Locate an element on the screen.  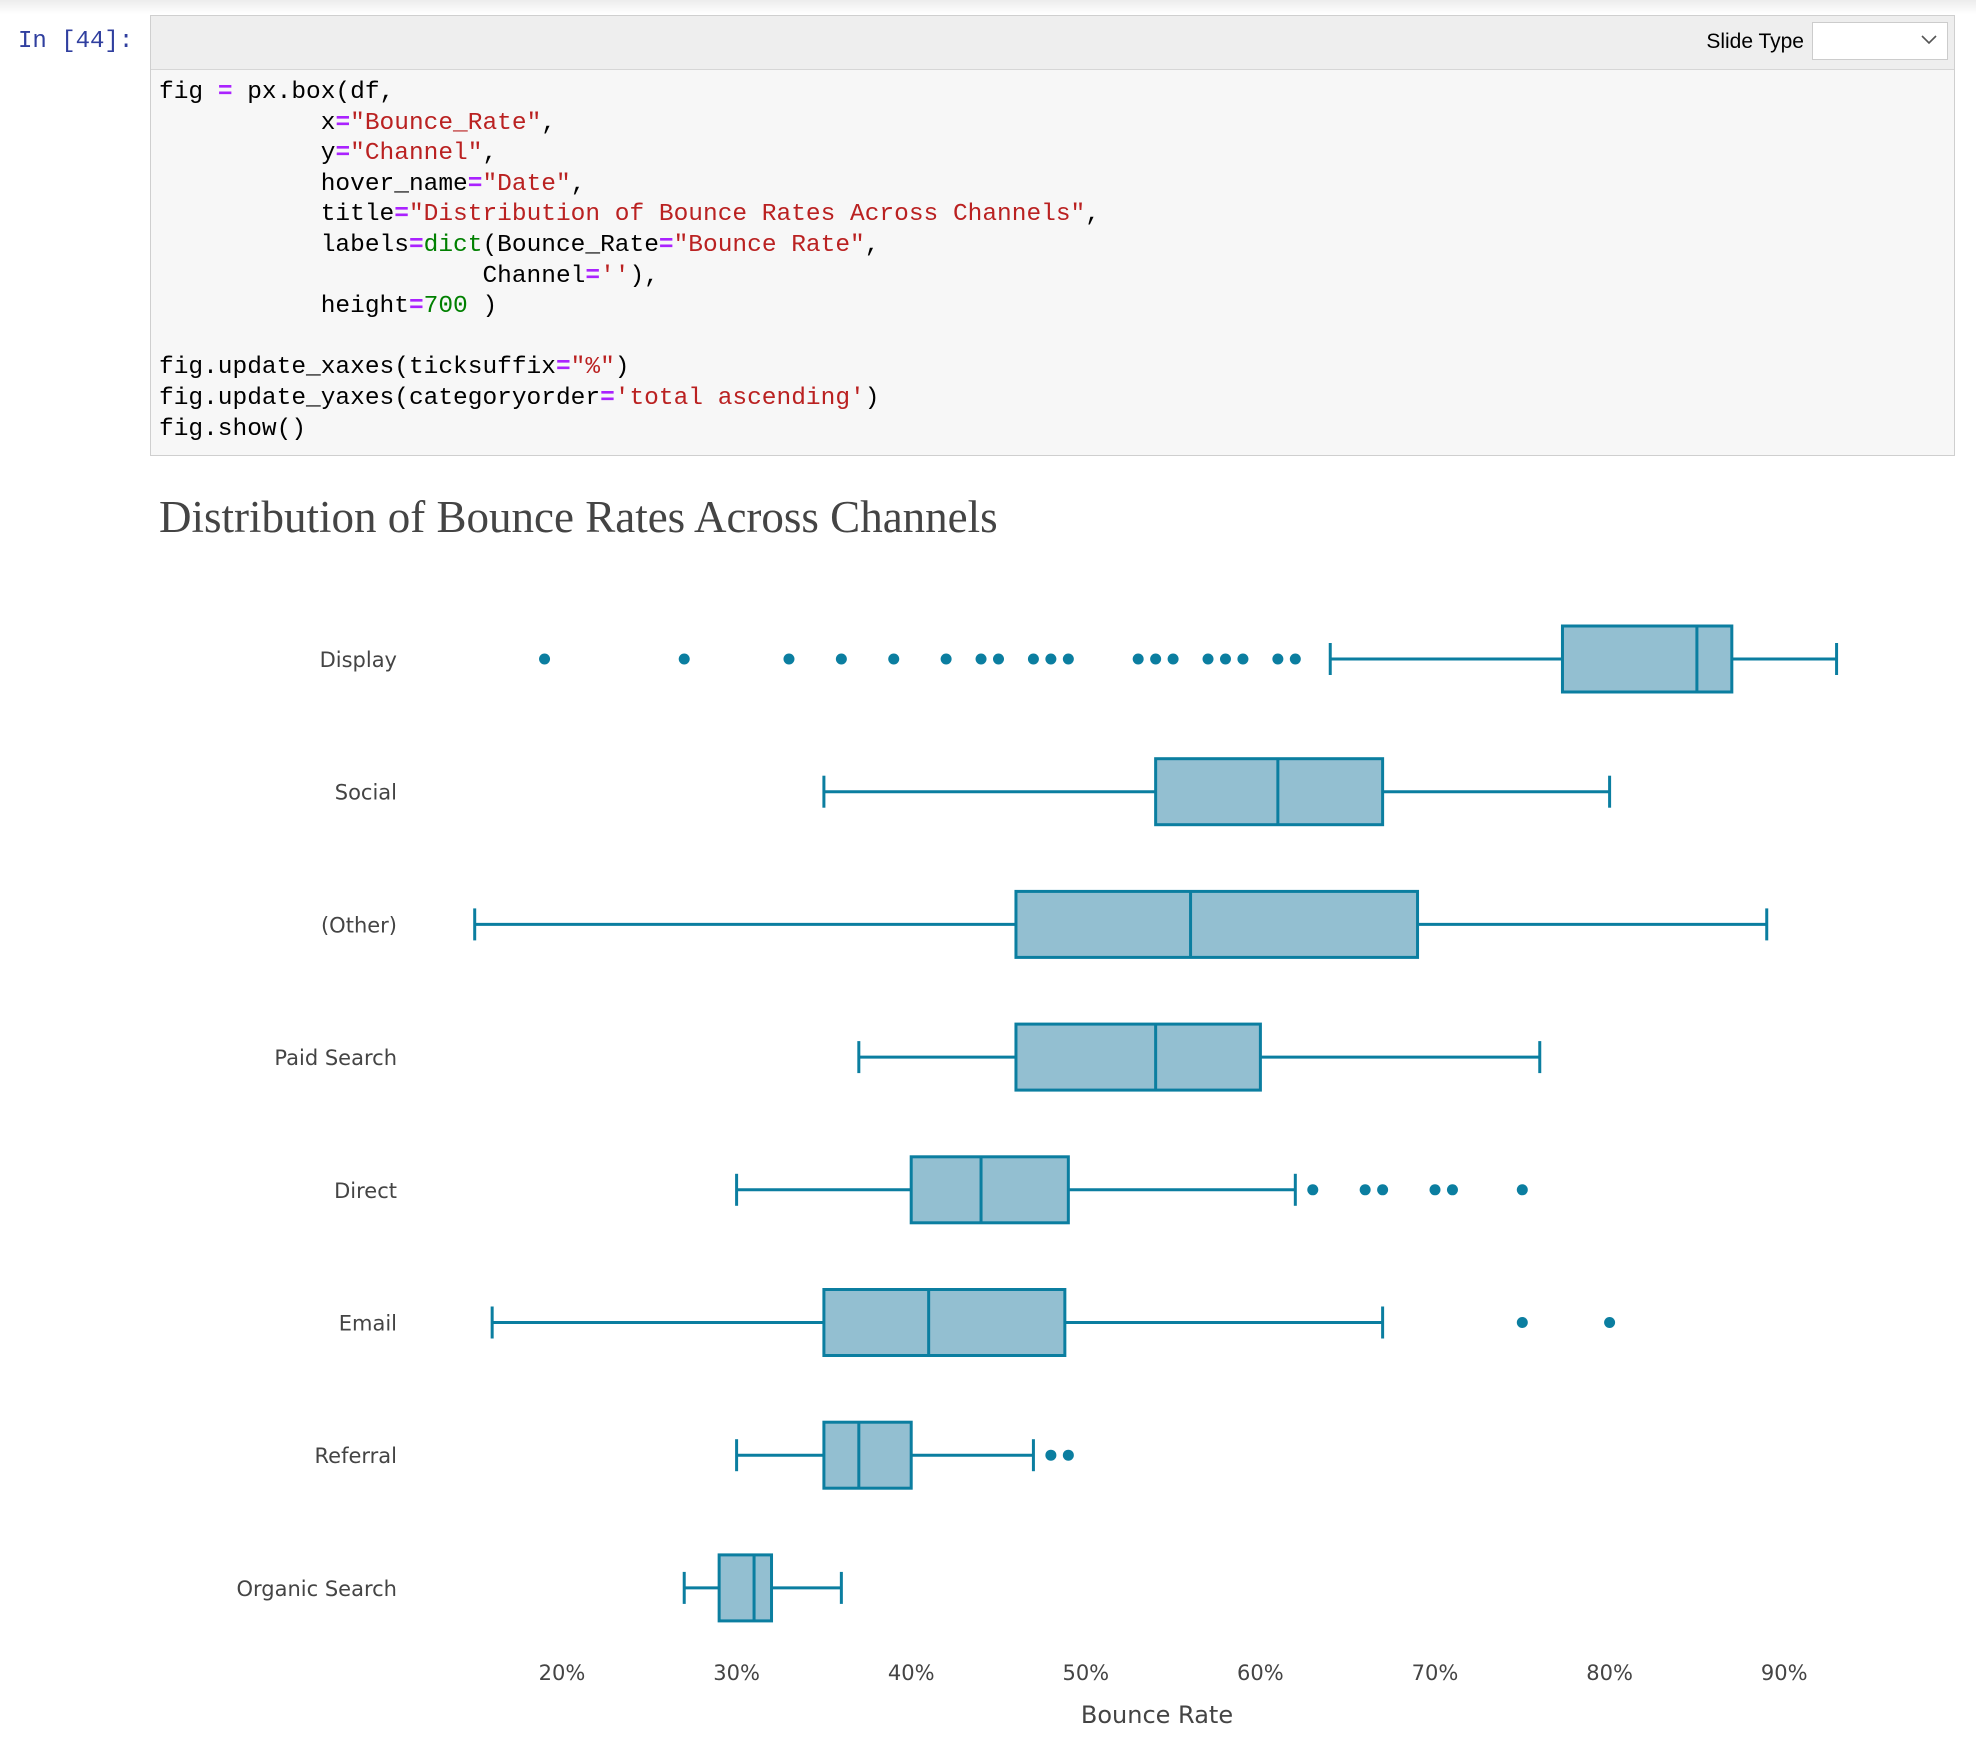
code-token: fig.update_yaxes(categoryorder is located at coordinates (380, 398).